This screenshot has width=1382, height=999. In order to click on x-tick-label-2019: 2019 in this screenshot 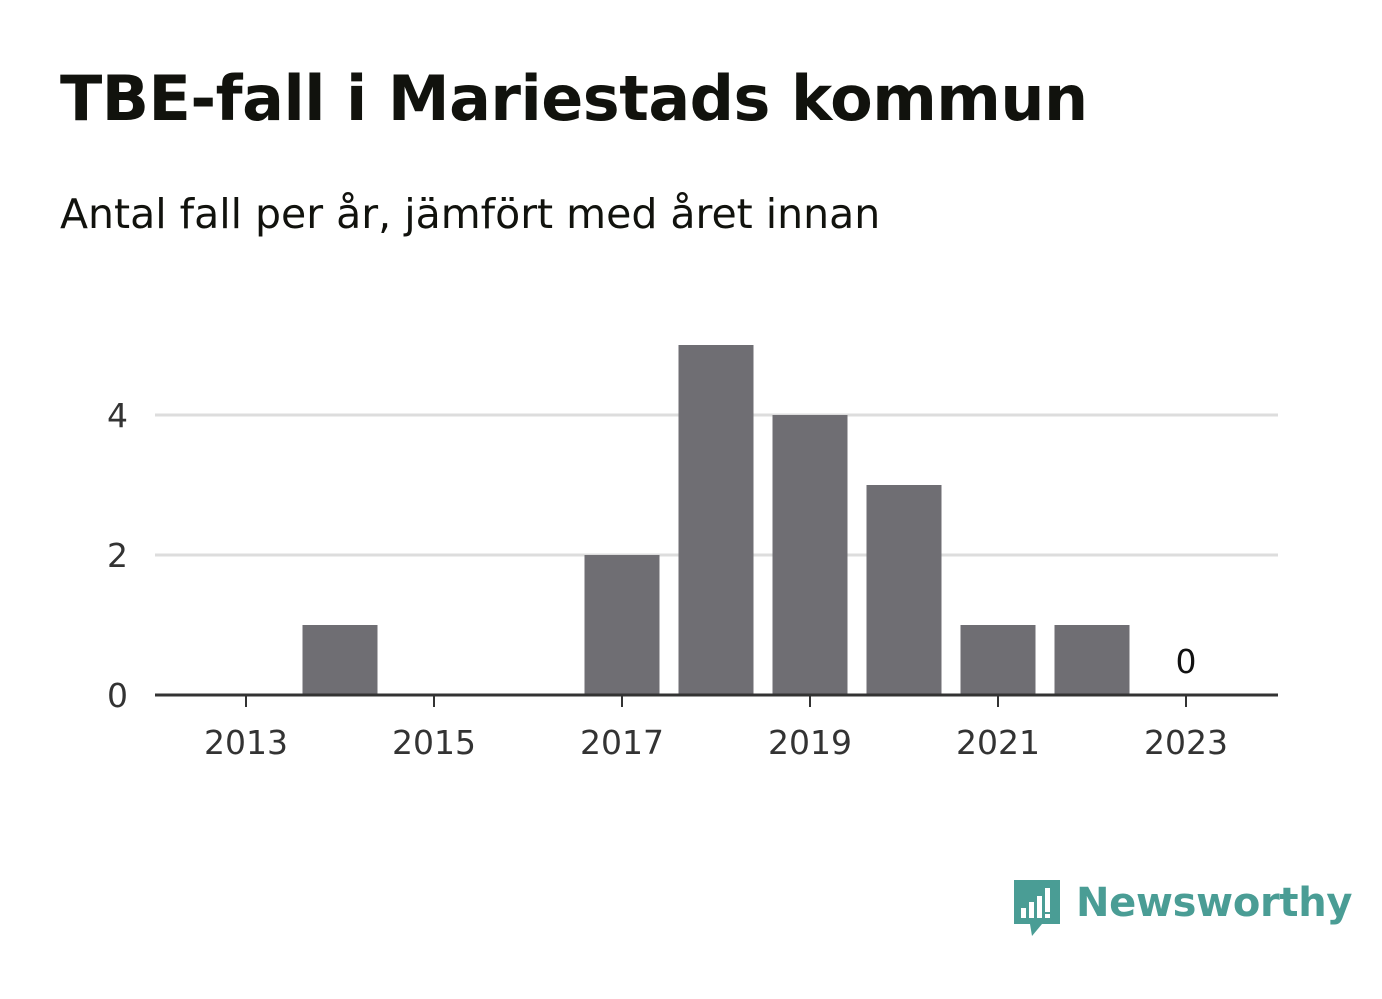, I will do `click(810, 742)`.